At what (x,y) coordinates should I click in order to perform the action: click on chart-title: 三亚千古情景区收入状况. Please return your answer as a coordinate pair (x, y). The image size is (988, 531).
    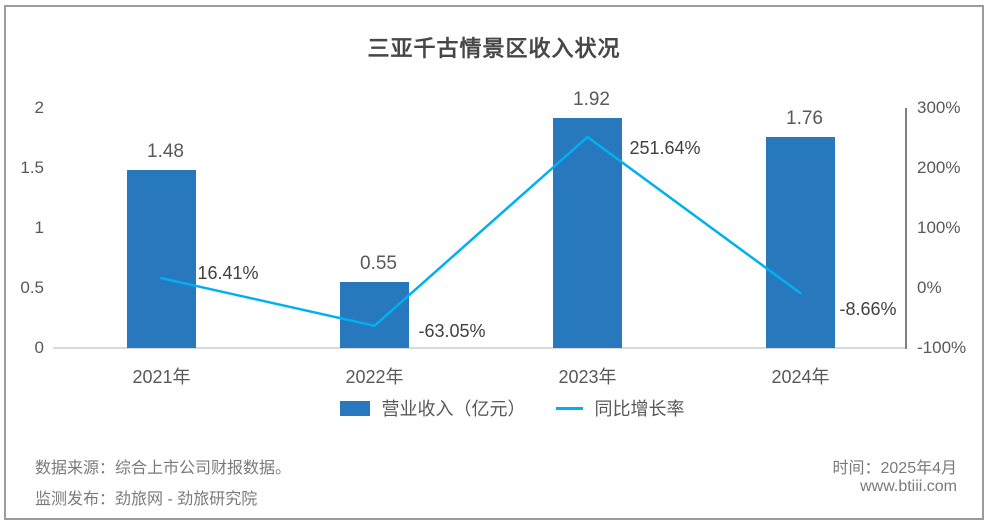
    Looking at the image, I should click on (494, 48).